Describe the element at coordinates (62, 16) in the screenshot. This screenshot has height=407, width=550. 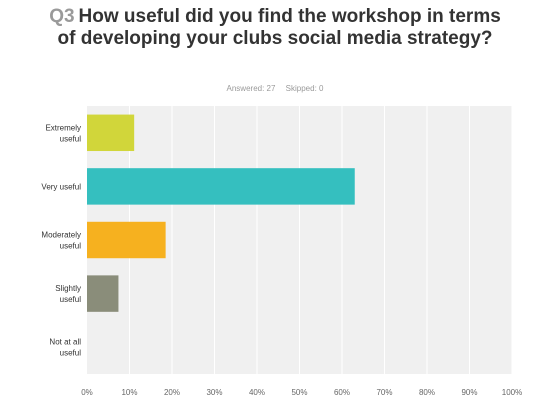
I see `question-number: Q3` at that location.